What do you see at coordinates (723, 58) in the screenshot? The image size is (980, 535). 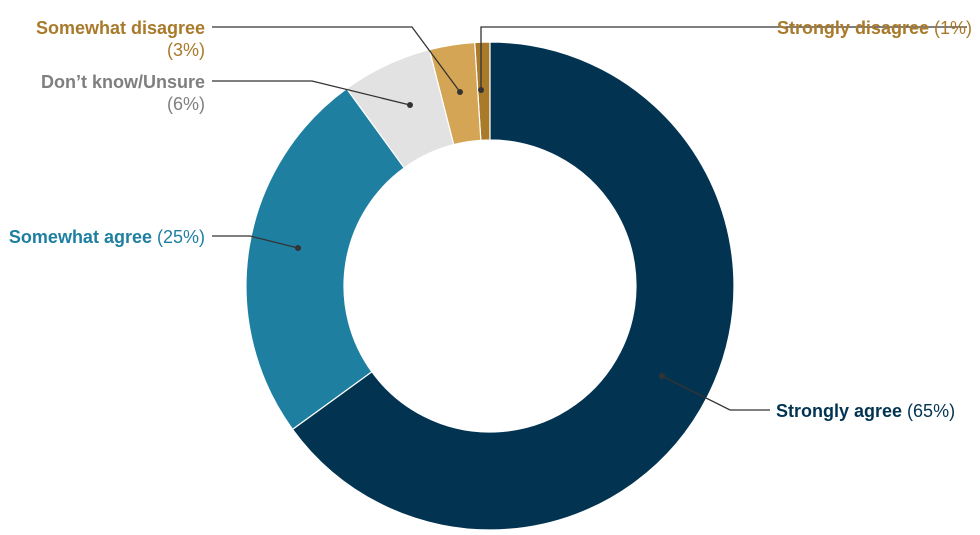 I see `leader-line-strongly-disagree` at bounding box center [723, 58].